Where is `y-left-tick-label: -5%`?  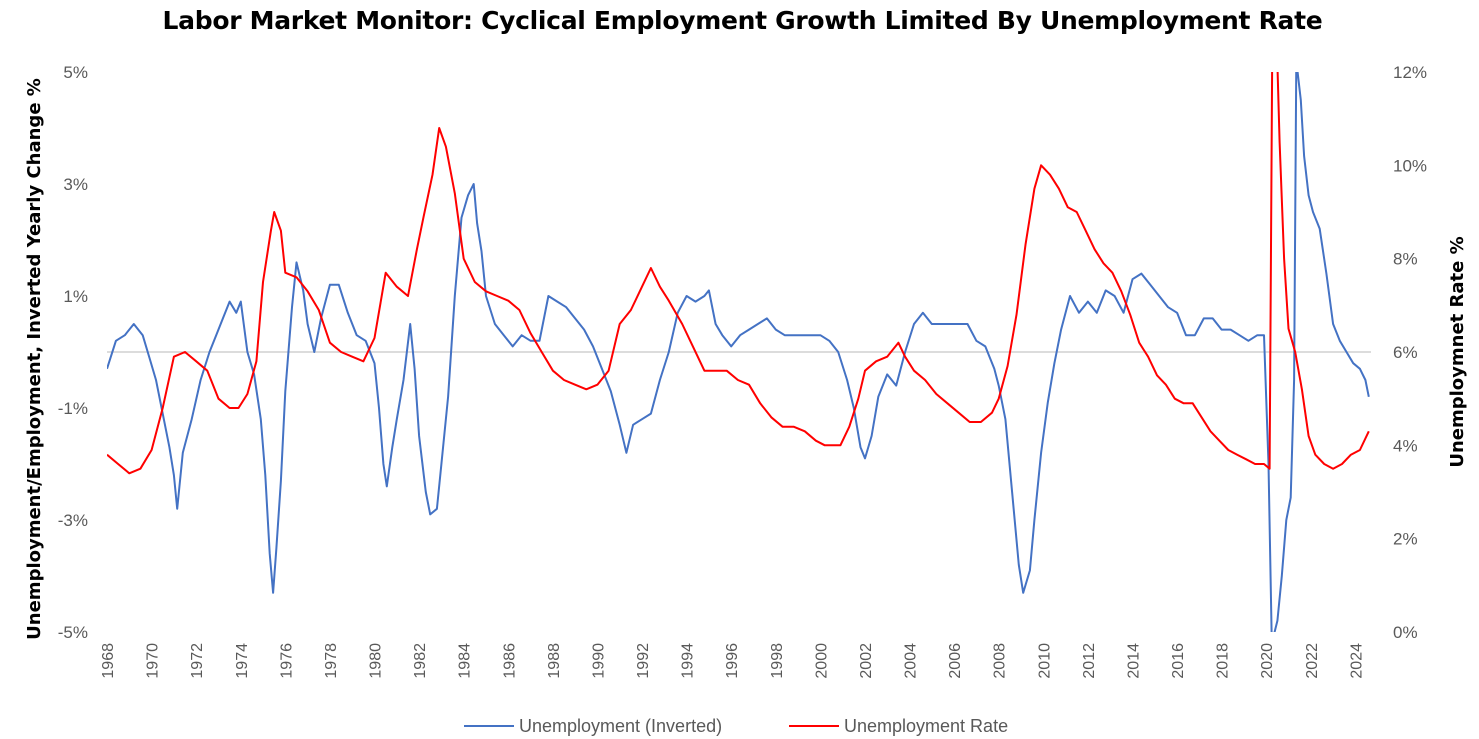 y-left-tick-label: -5% is located at coordinates (73, 632).